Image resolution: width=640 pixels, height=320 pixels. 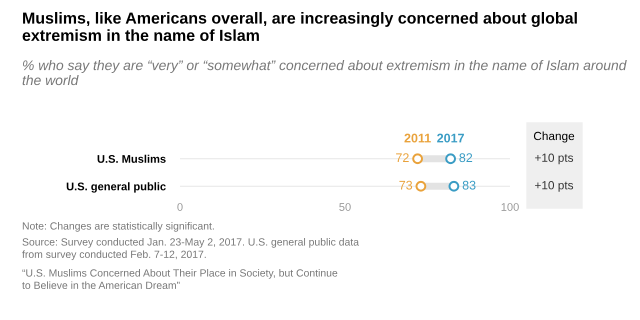 I want to click on x-tick-label: 100, so click(x=510, y=207).